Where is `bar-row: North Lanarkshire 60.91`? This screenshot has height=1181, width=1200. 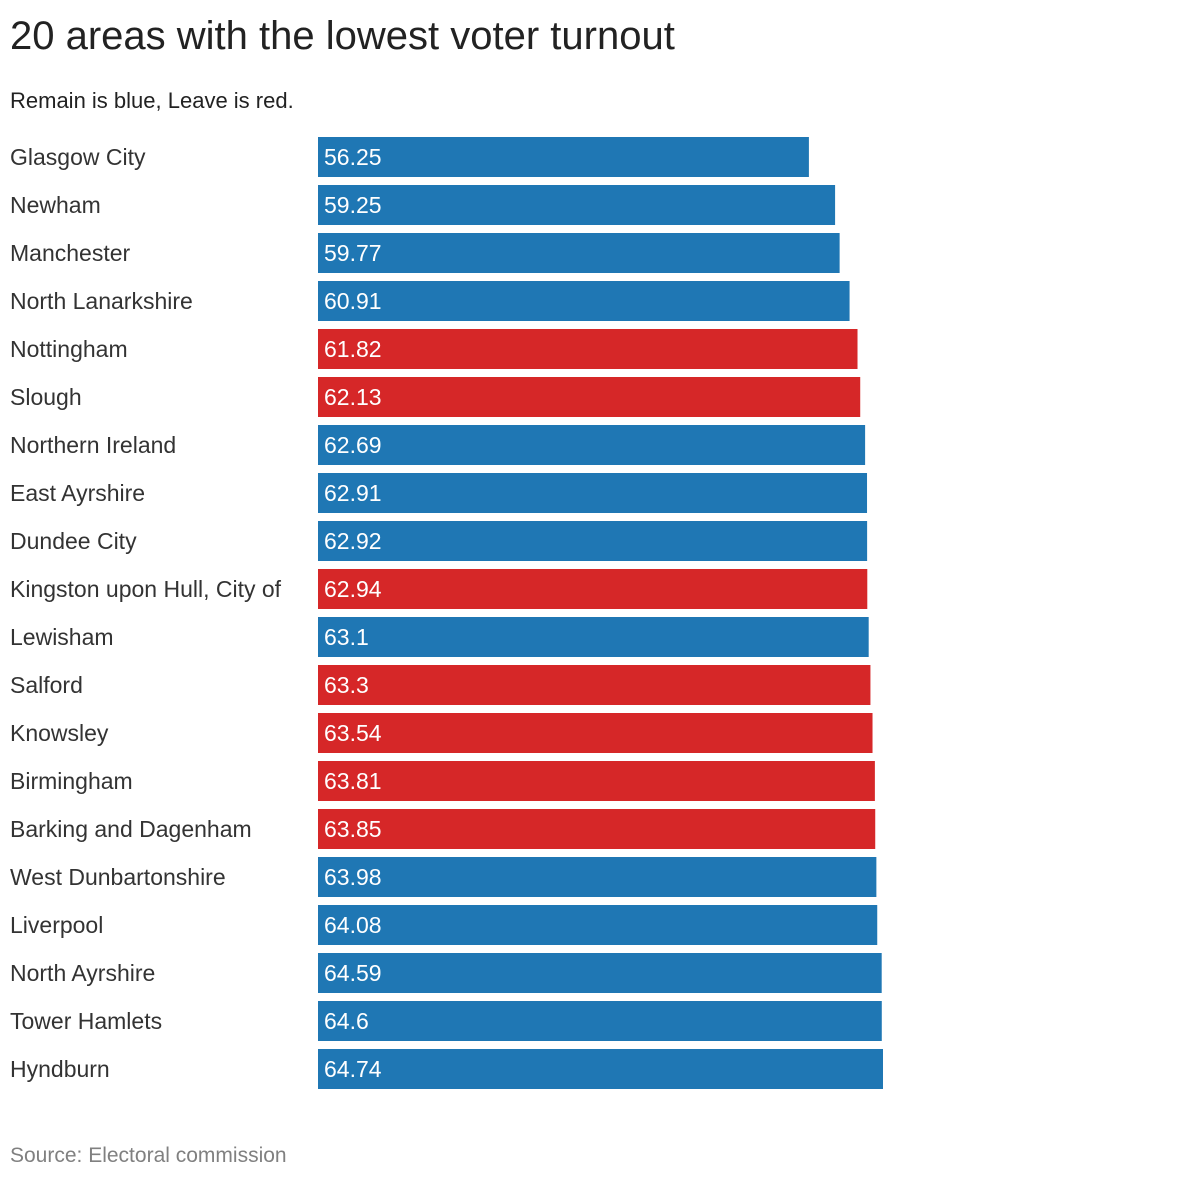 bar-row: North Lanarkshire 60.91 is located at coordinates (430, 301).